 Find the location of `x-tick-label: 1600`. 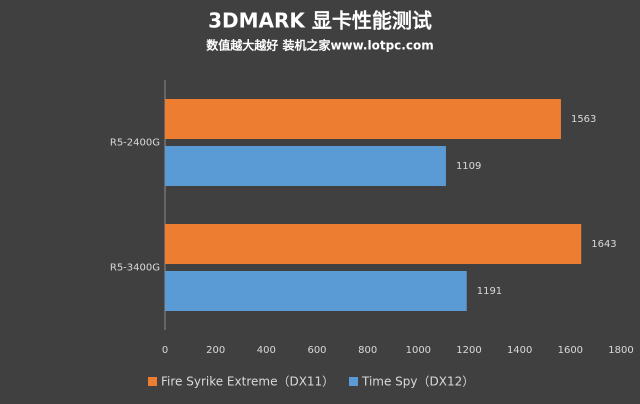

x-tick-label: 1600 is located at coordinates (570, 350).